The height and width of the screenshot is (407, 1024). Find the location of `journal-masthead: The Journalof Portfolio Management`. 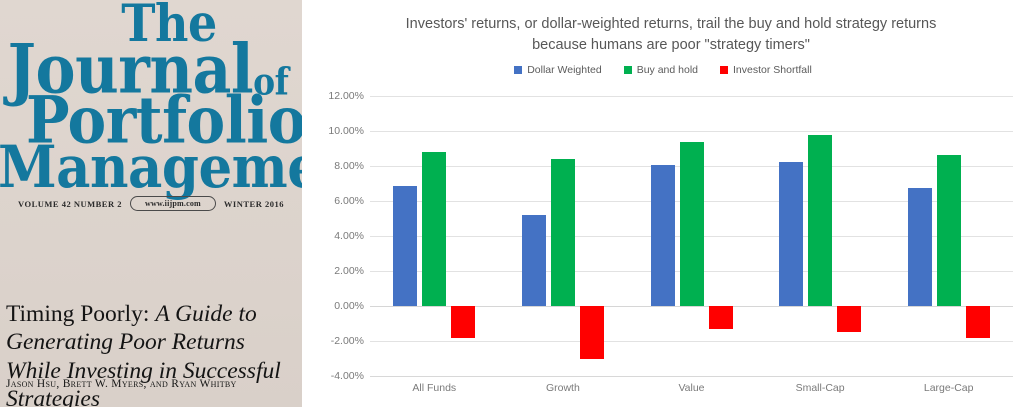

journal-masthead: The Journalof Portfolio Management is located at coordinates (151, 98).